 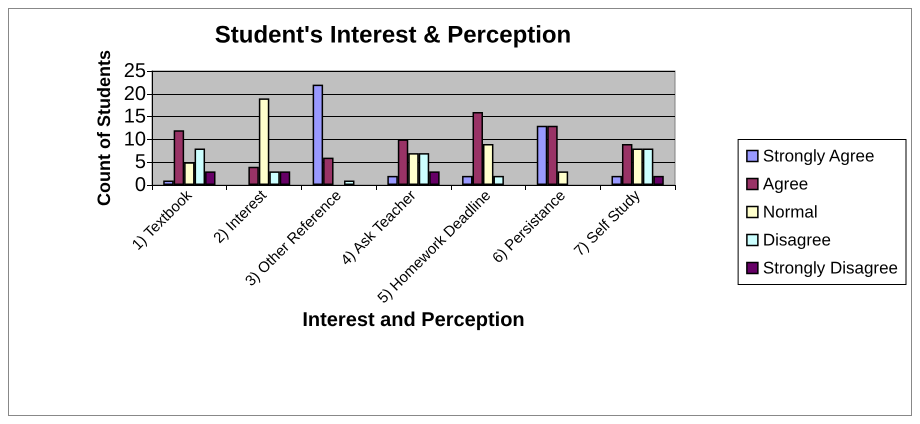 I want to click on y-tick-label: 0, so click(x=140, y=185).